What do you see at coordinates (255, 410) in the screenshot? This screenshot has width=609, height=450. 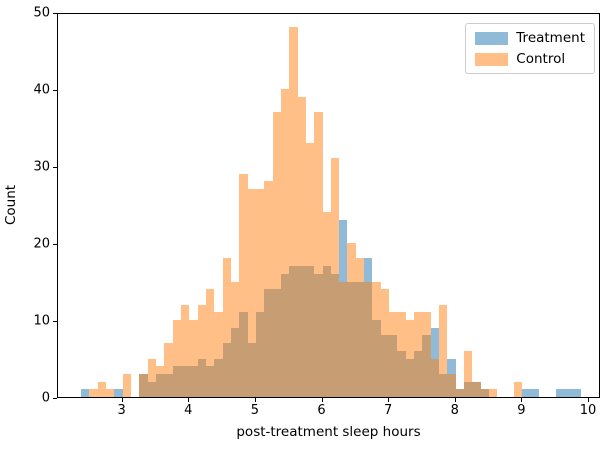 I see `x-tick-label: 5` at bounding box center [255, 410].